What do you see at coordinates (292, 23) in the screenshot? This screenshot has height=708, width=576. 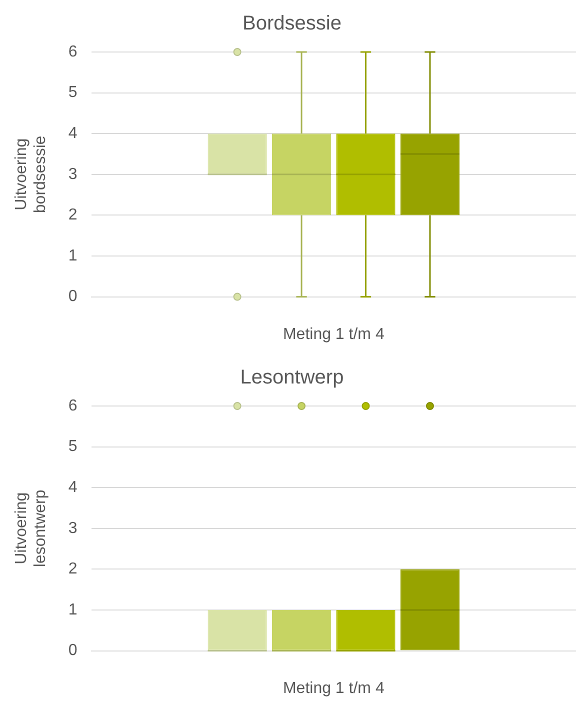 I see `chart-title: Bordsessie` at bounding box center [292, 23].